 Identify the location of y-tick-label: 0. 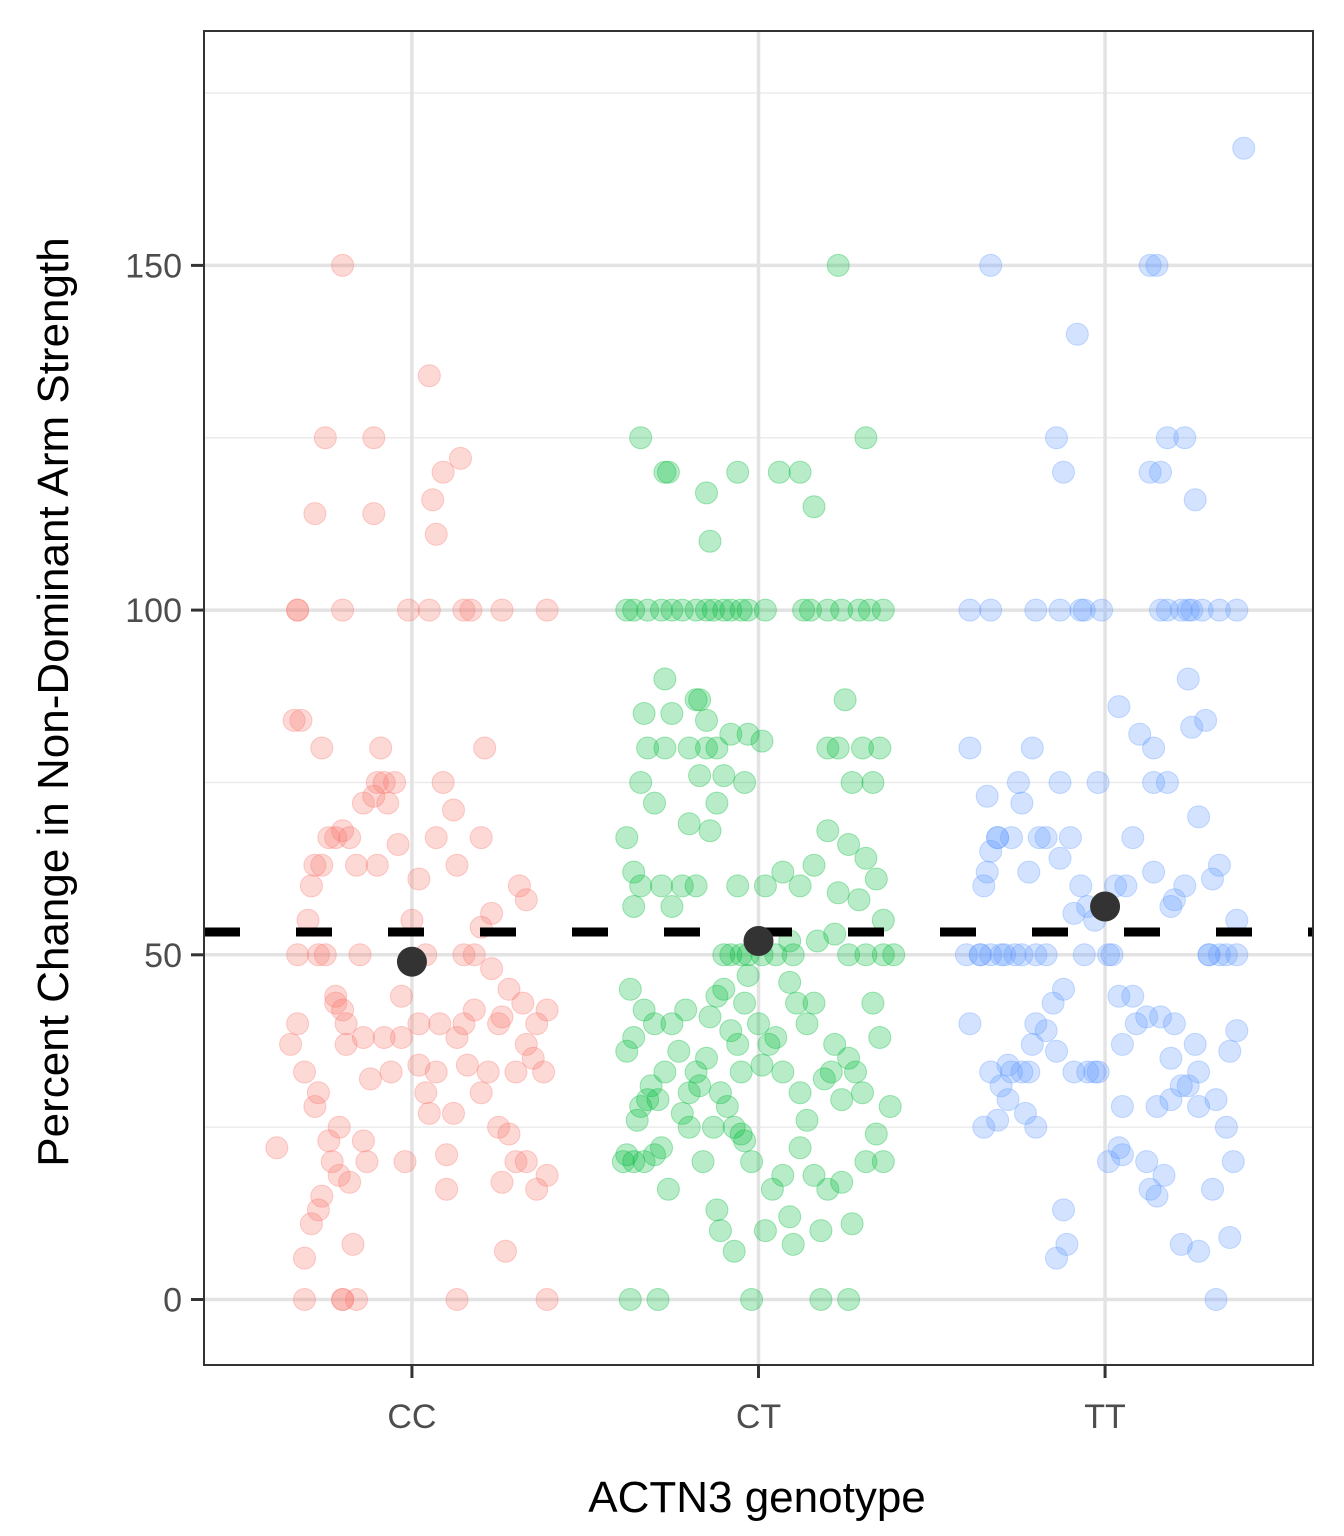
(172, 1301).